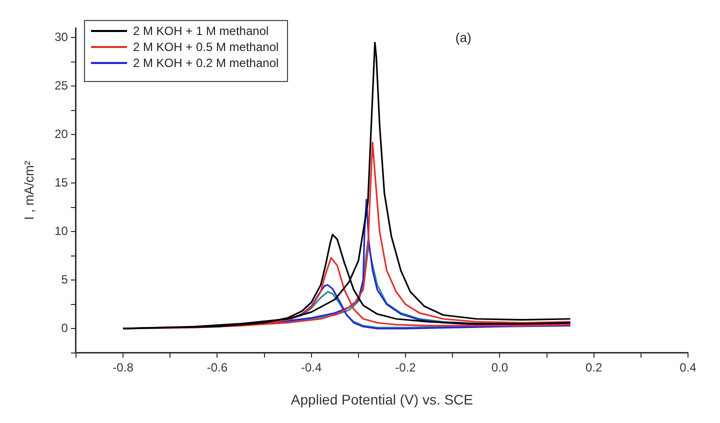  I want to click on x-tick-label: 0.4, so click(688, 367).